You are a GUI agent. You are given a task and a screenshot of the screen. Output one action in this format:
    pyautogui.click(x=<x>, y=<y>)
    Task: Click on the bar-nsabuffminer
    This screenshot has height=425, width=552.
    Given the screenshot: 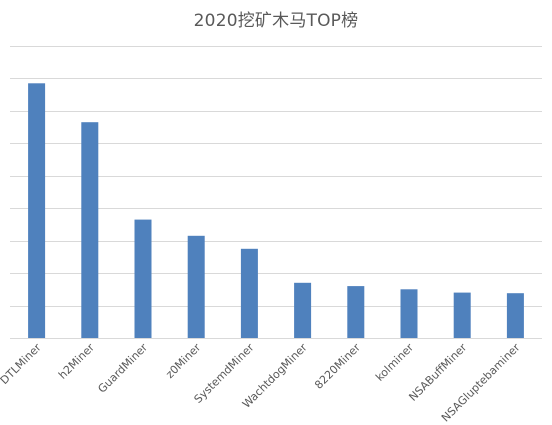 What is the action you would take?
    pyautogui.click(x=462, y=315)
    